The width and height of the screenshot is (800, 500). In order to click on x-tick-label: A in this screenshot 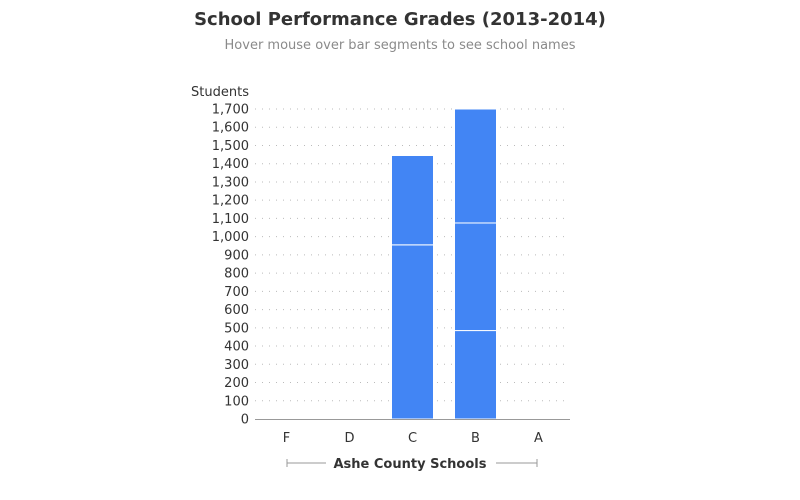, I will do `click(538, 438)`.